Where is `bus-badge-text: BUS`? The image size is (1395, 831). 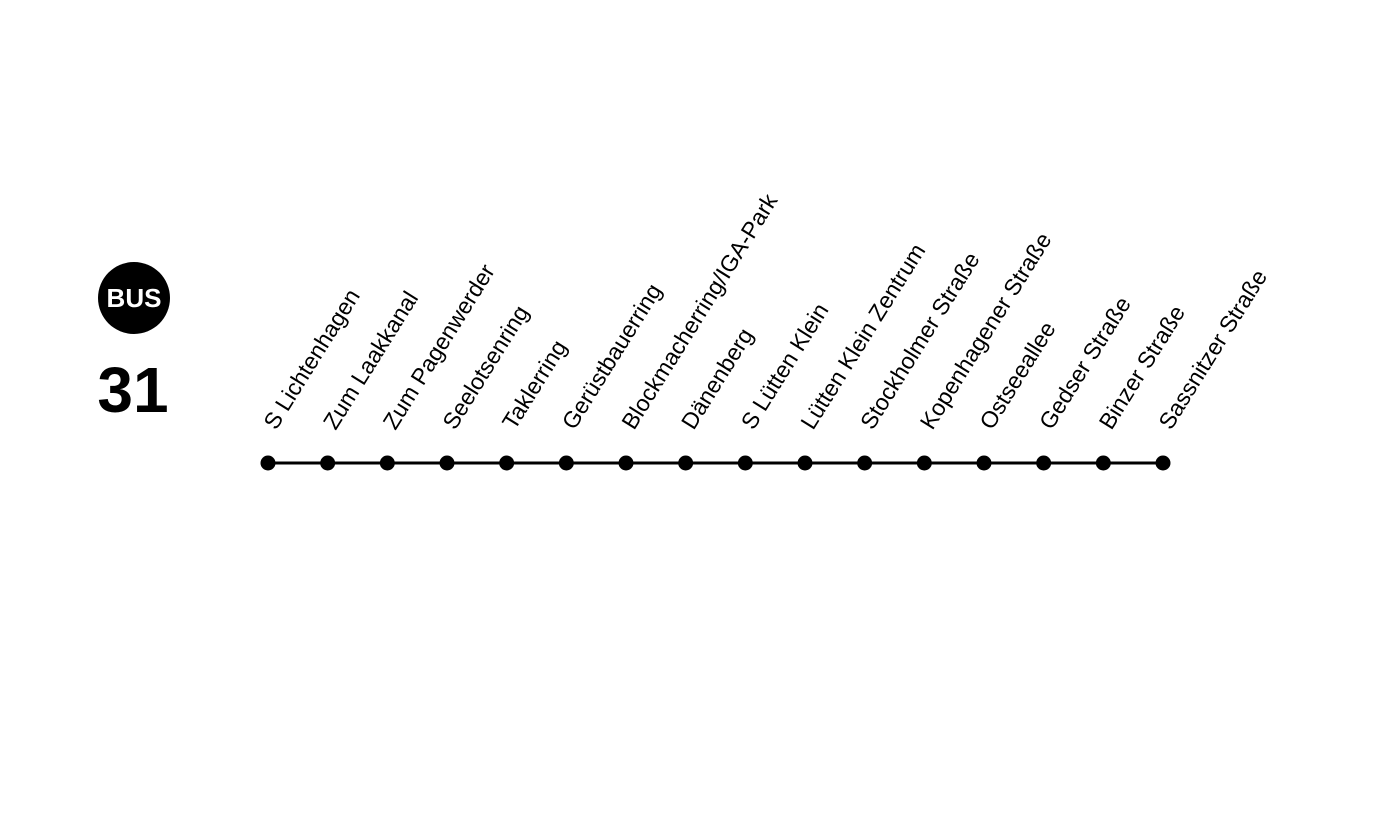 bus-badge-text: BUS is located at coordinates (134, 298).